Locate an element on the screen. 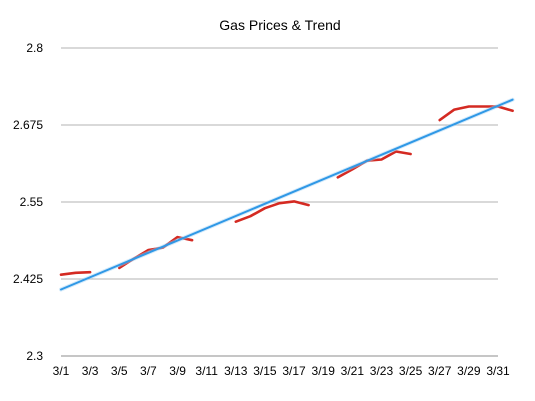  y-axis-ticks: 2.3 2.425 2.55 2.675 2.8 is located at coordinates (28, 202).